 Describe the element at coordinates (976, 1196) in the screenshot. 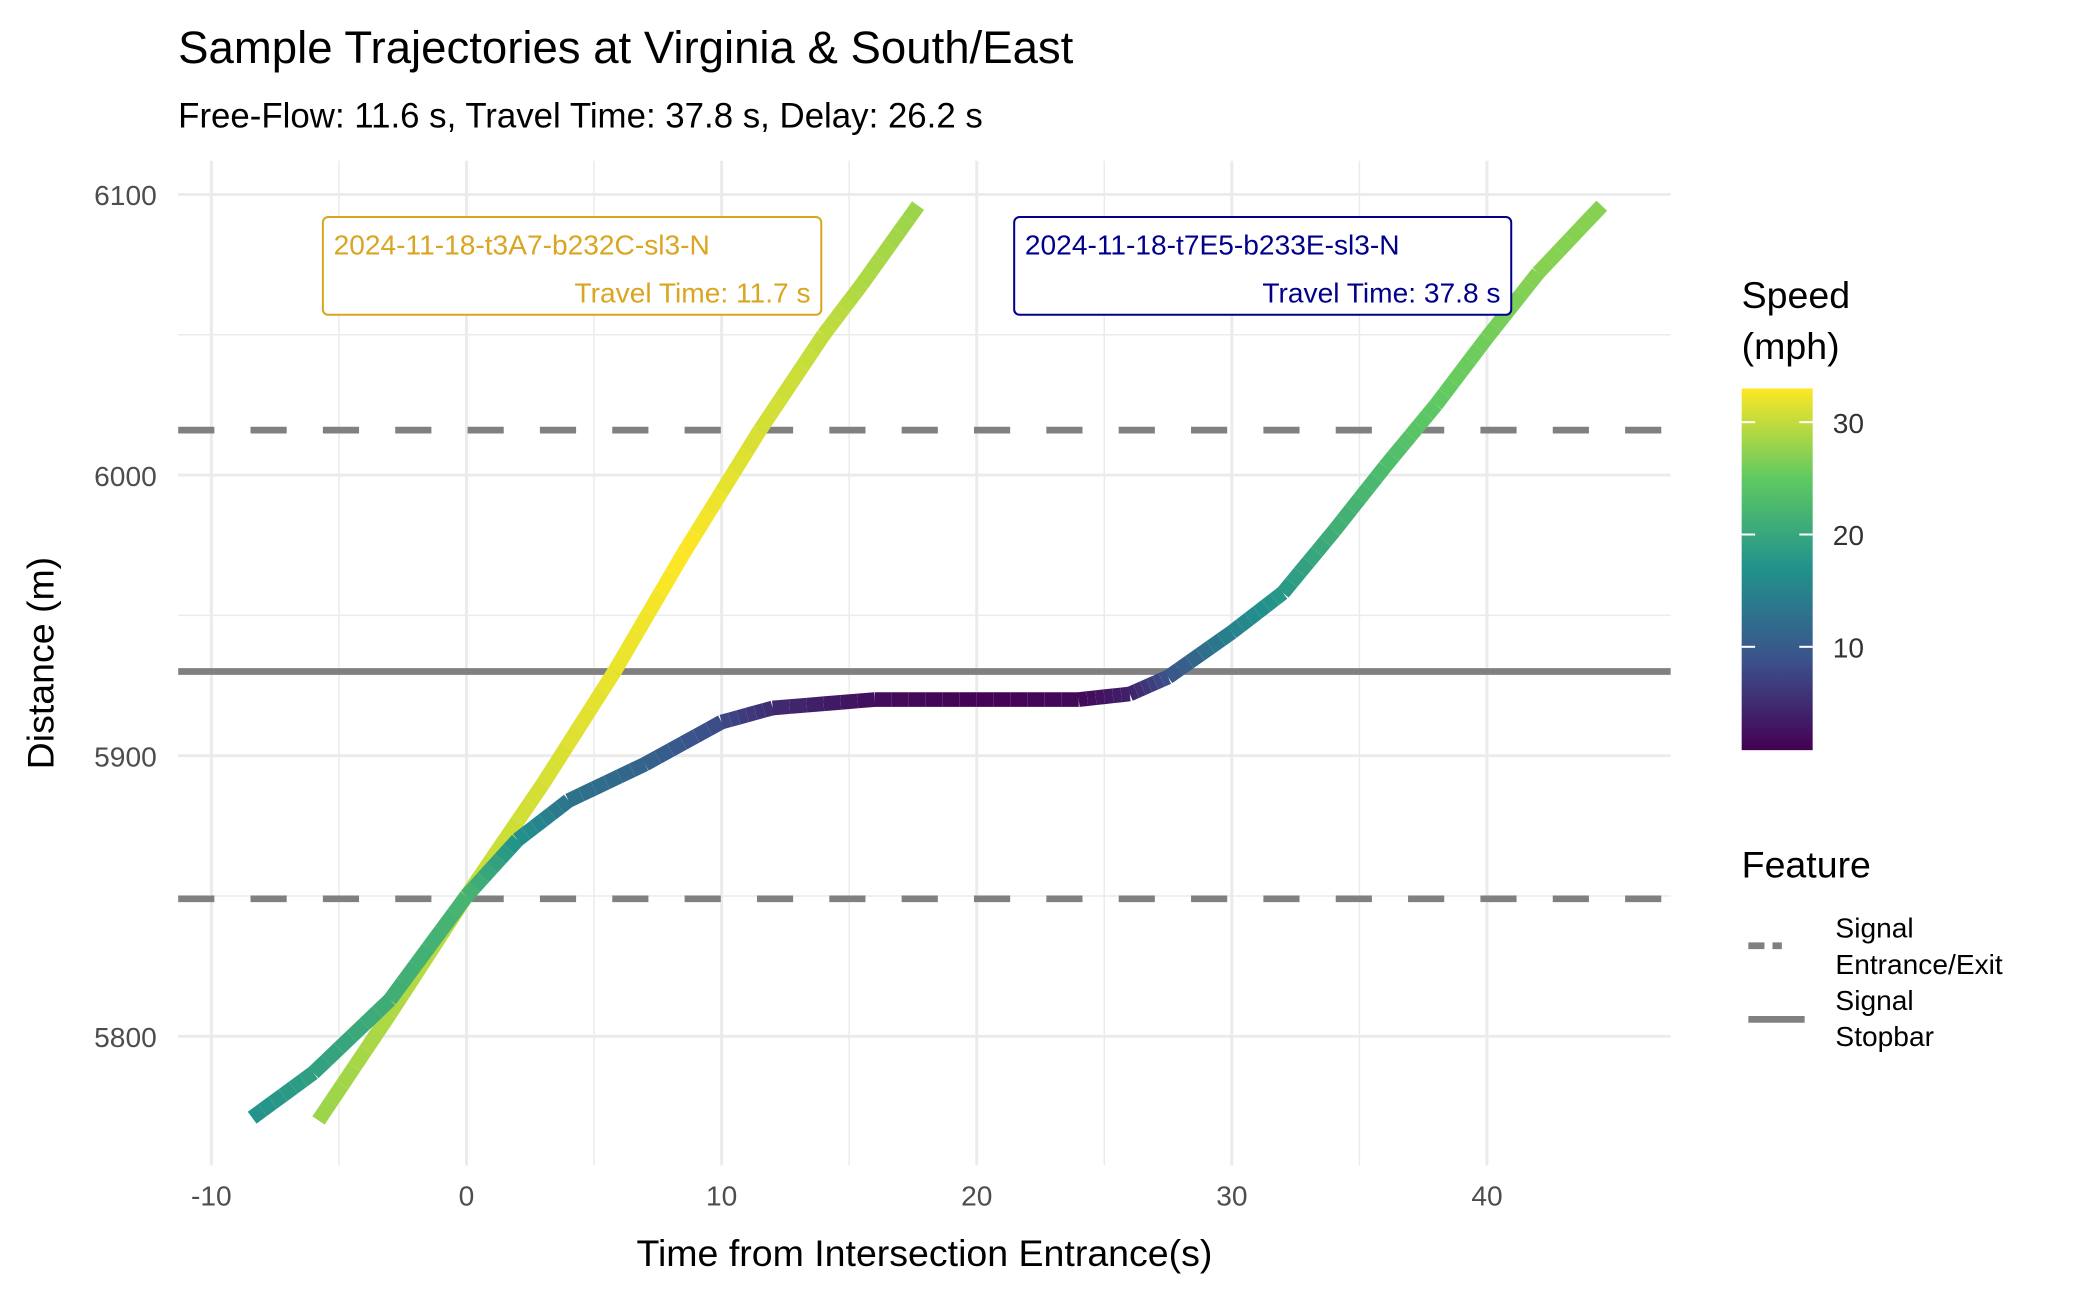

I see `x-tick-label: 20` at that location.